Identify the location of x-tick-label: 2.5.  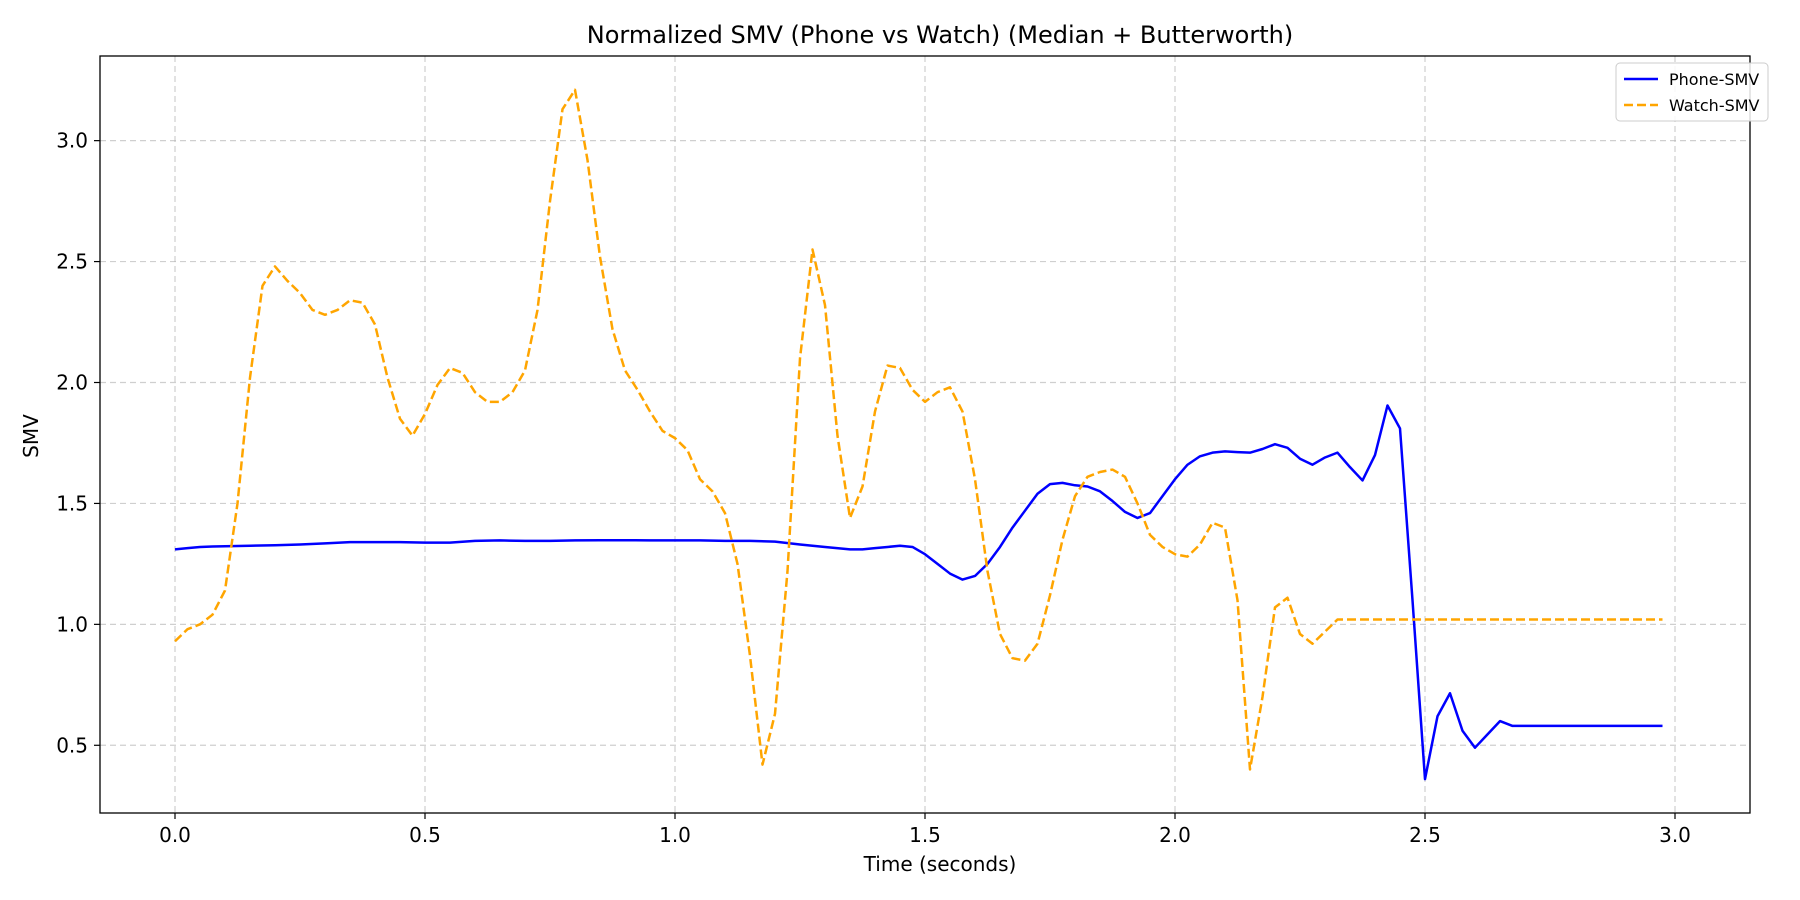
(1425, 835).